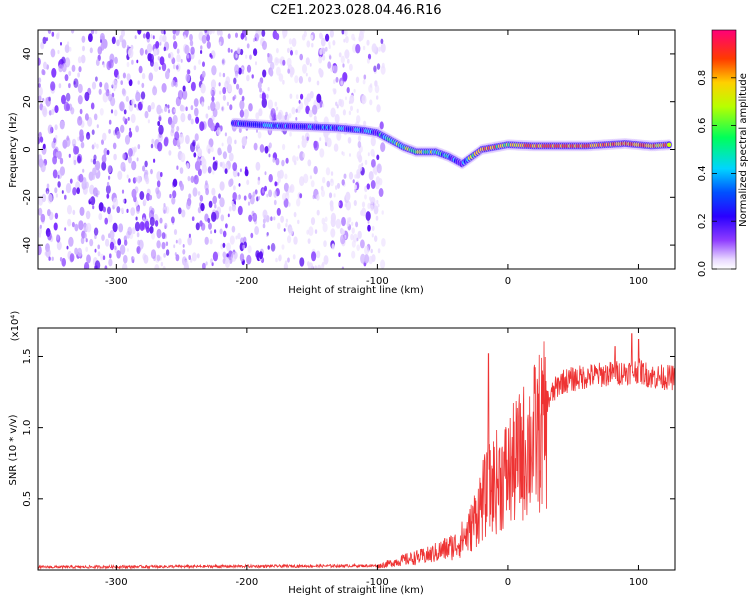 This screenshot has width=750, height=600. I want to click on colorbar-tick-label: 0.0, so click(702, 269).